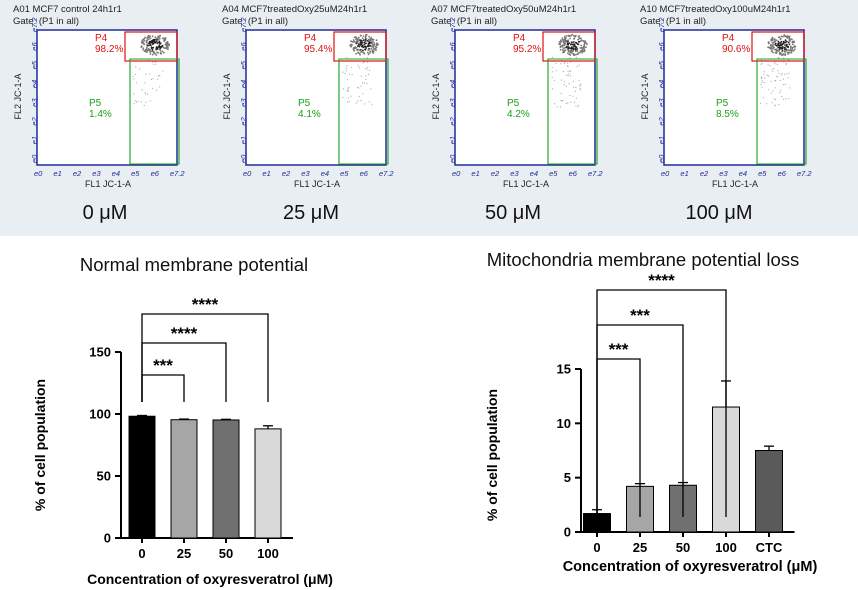 Image resolution: width=858 pixels, height=590 pixels. Describe the element at coordinates (243, 46) in the screenshot. I see `y-tick-label: e6` at that location.